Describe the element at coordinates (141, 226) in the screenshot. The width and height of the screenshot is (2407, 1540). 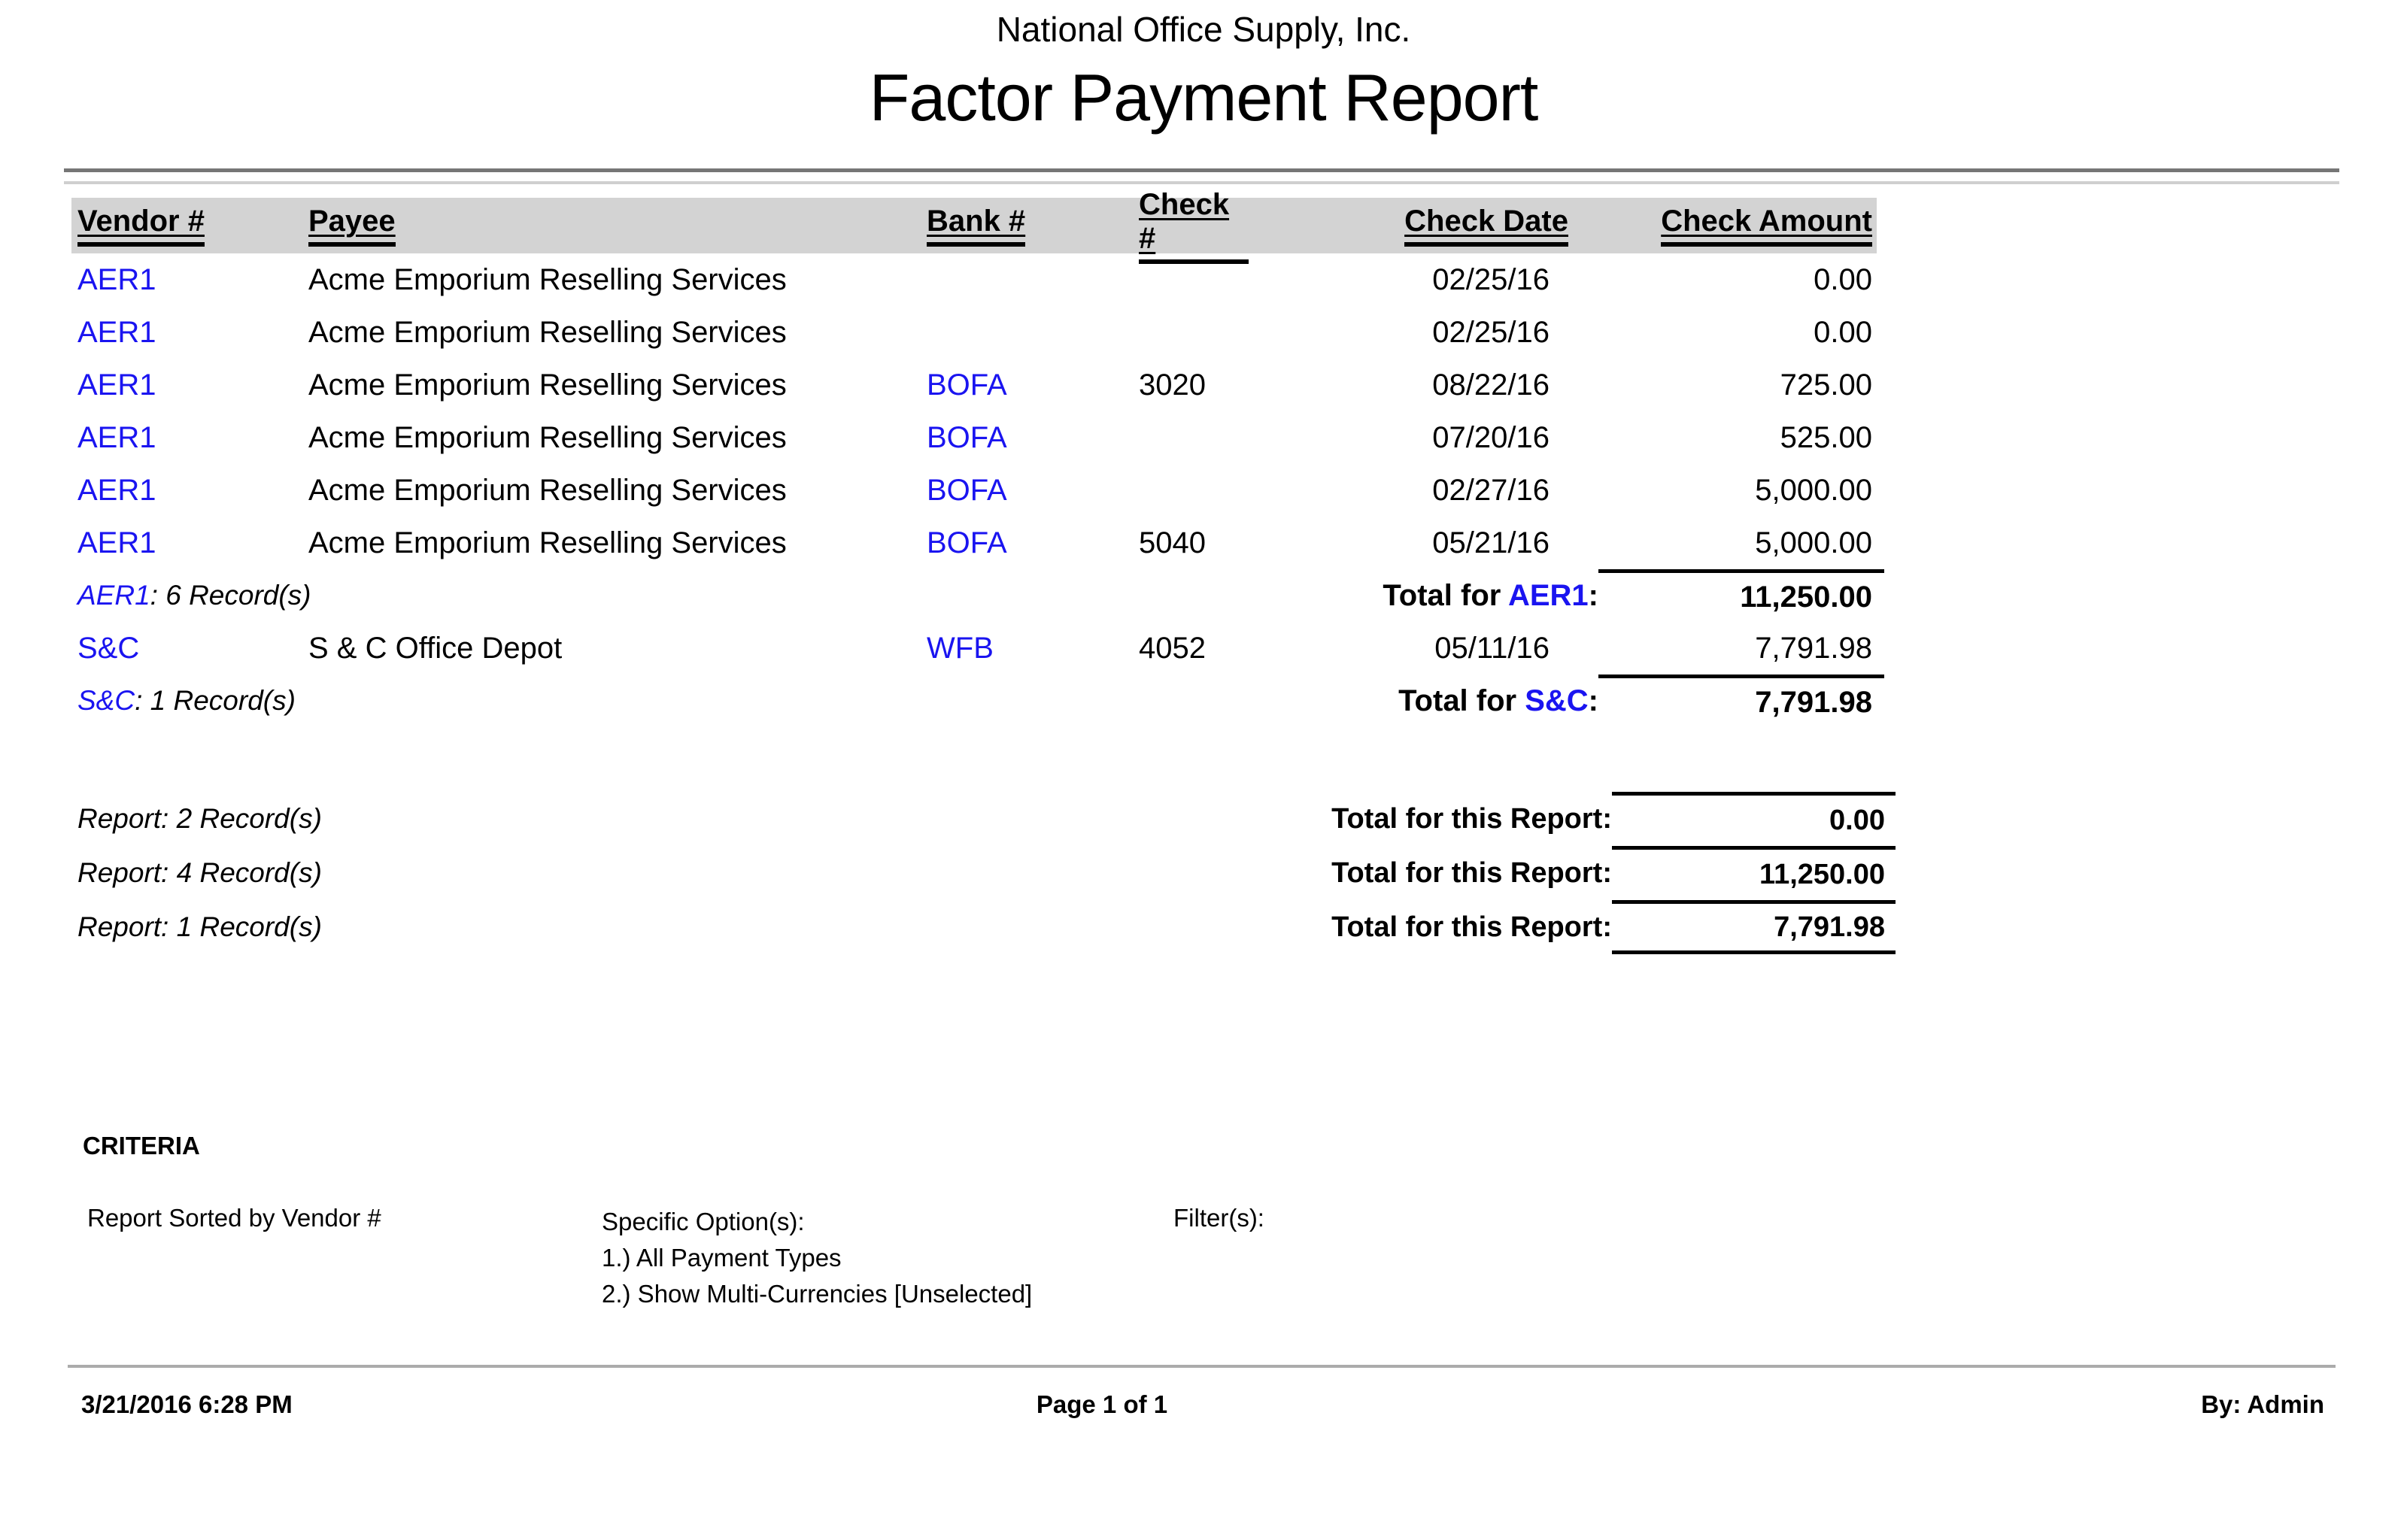
I see `column-header-vendor-label: Vendor #` at that location.